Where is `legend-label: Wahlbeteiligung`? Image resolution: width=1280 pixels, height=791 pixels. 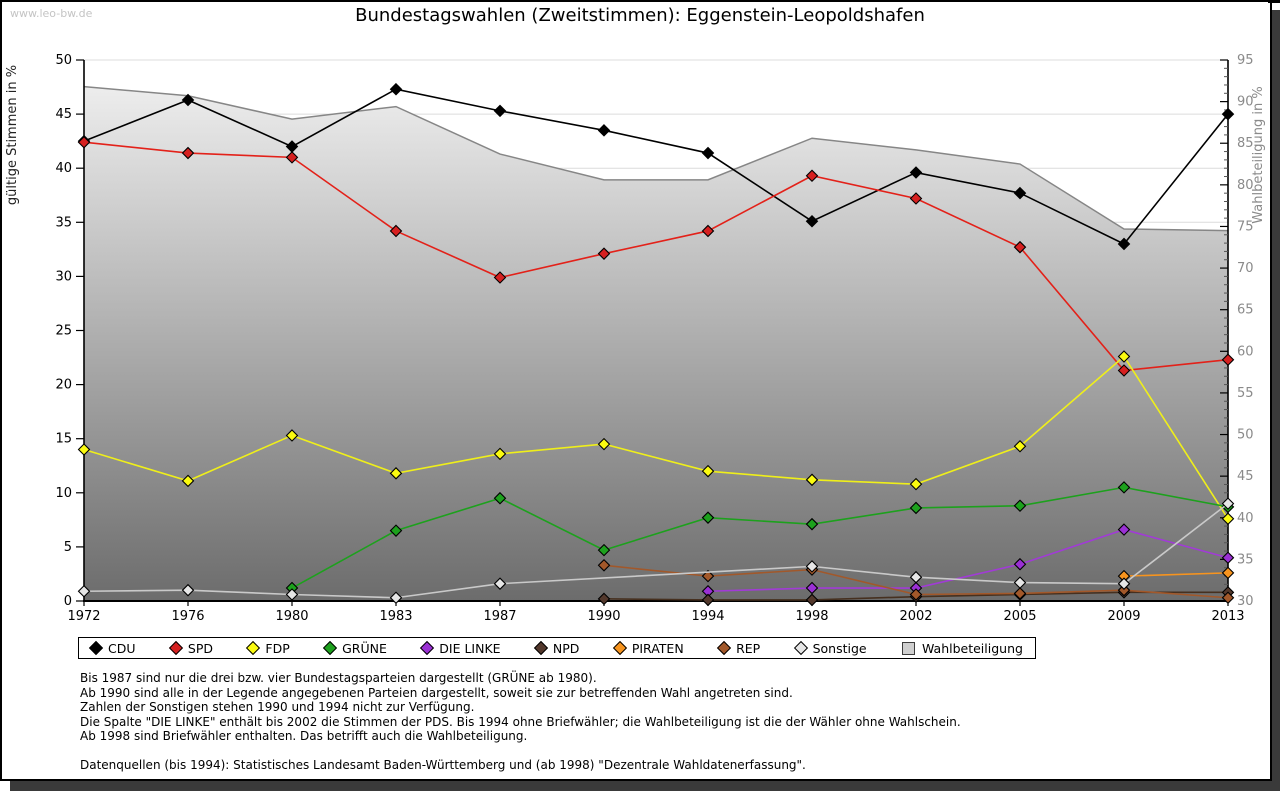
legend-label: Wahlbeteiligung is located at coordinates (972, 648).